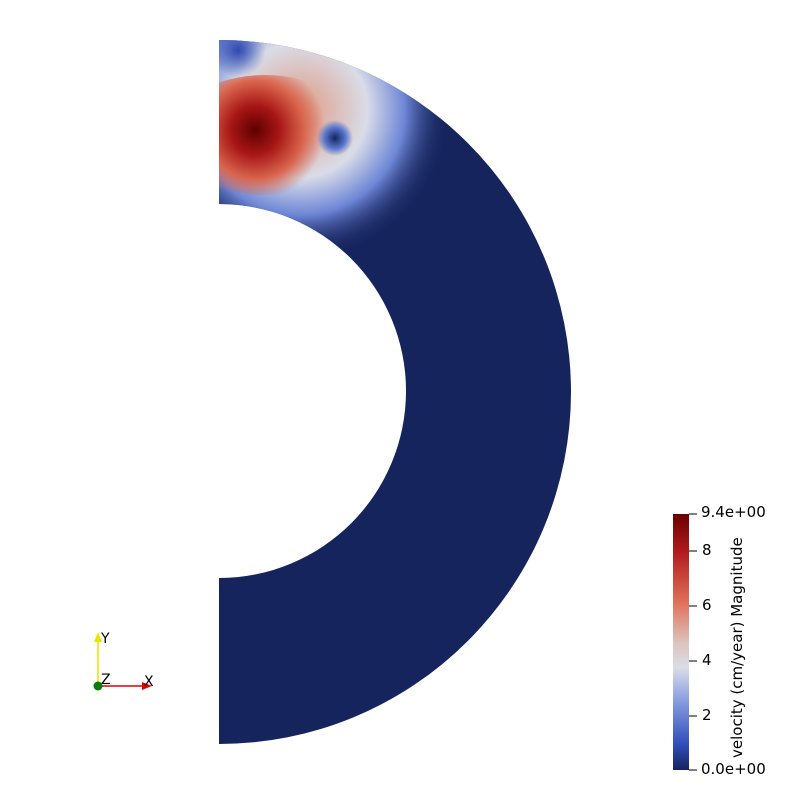  What do you see at coordinates (98, 686) in the screenshot?
I see `z-axis-dot` at bounding box center [98, 686].